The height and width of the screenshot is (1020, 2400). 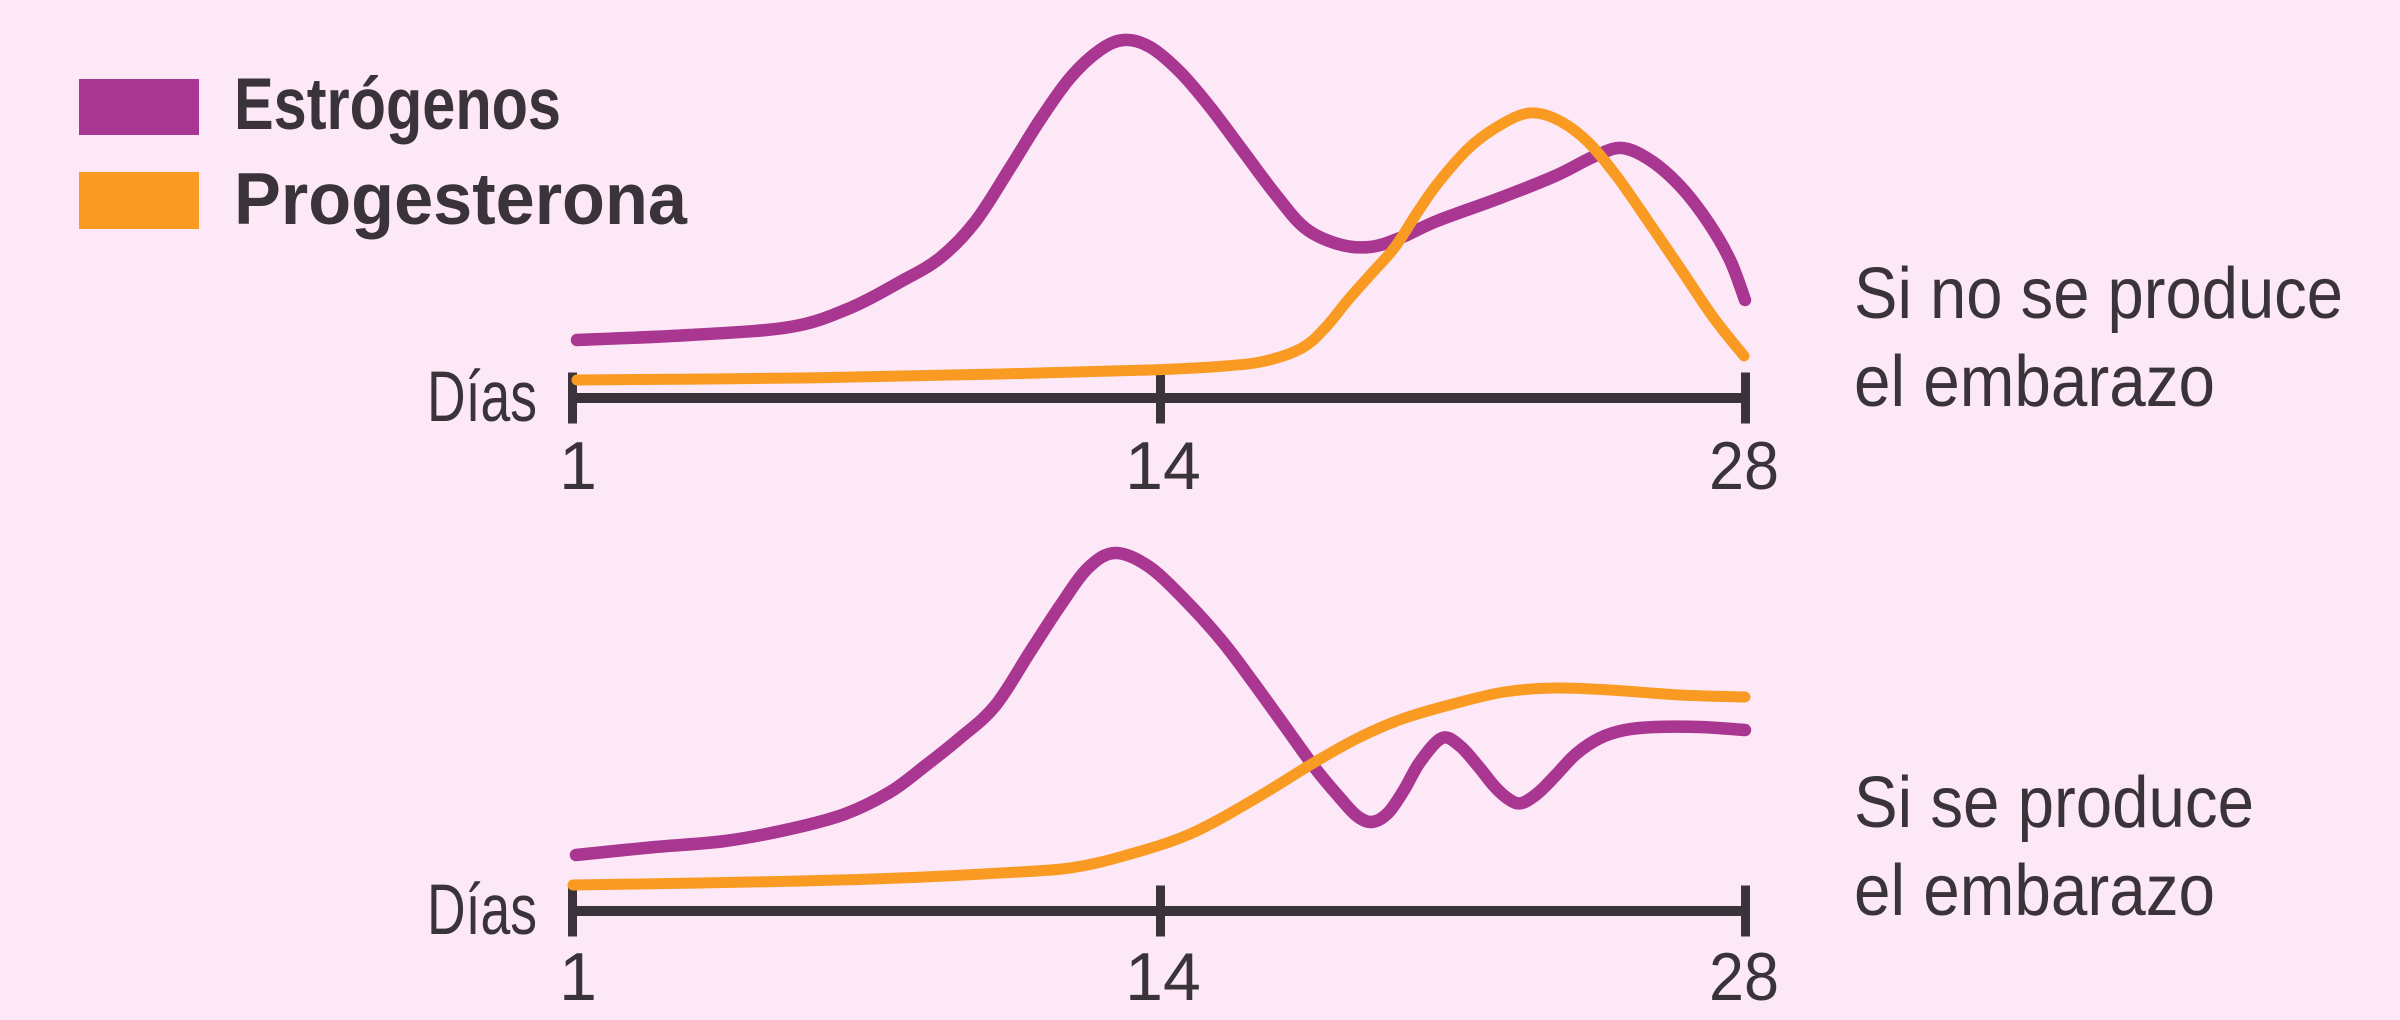 What do you see at coordinates (461, 199) in the screenshot?
I see `svg-text: Progesterona` at bounding box center [461, 199].